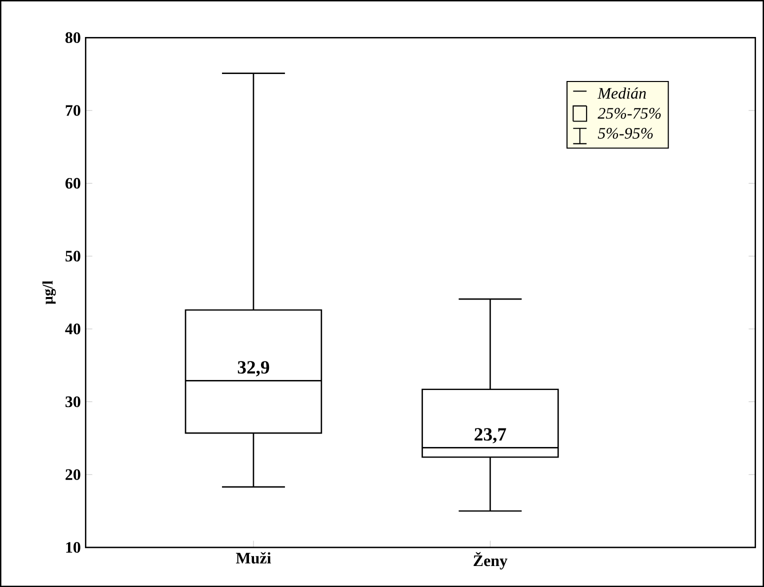 The height and width of the screenshot is (587, 764). I want to click on y-tick-label: 50, so click(73, 256).